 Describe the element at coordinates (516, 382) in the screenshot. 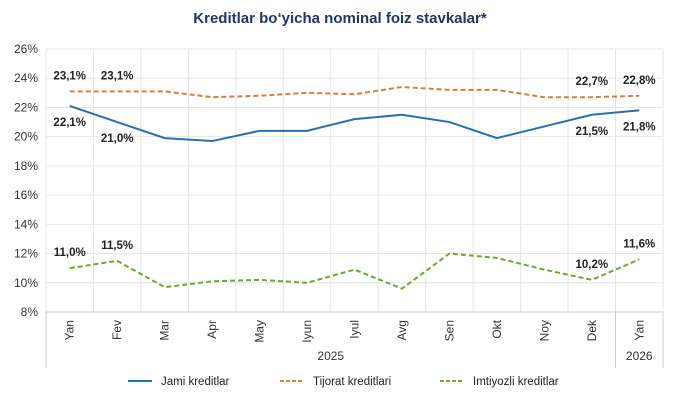

I see `legend-label: Imtiyozli kreditlar` at that location.